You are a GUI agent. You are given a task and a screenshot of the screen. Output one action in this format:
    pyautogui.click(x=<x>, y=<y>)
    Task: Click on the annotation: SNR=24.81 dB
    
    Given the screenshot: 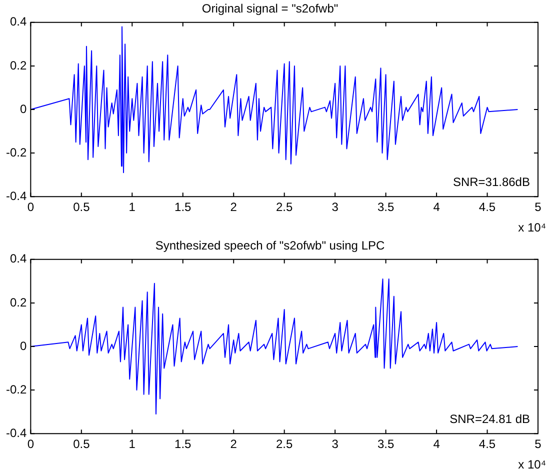 What is the action you would take?
    pyautogui.click(x=490, y=419)
    